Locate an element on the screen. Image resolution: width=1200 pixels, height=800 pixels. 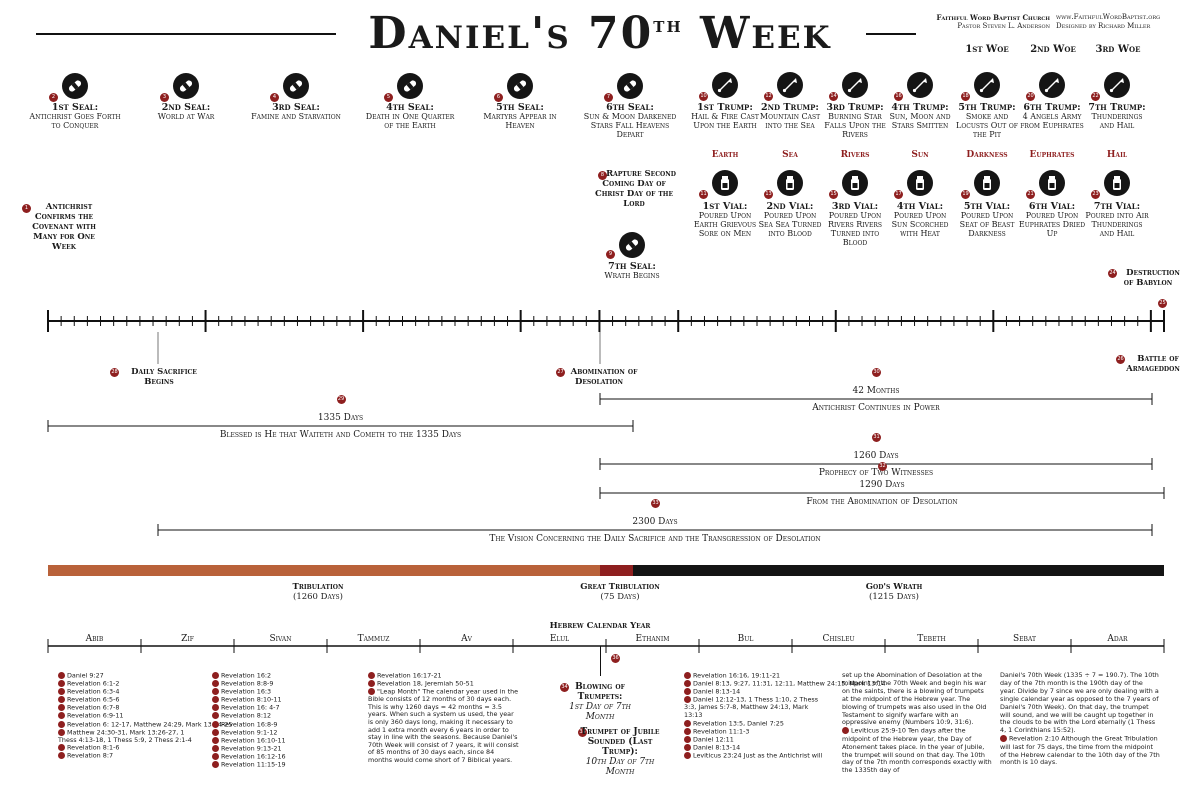
reference-entry: 18Revelation 9:1-12 is located at coordinates (282, 732).